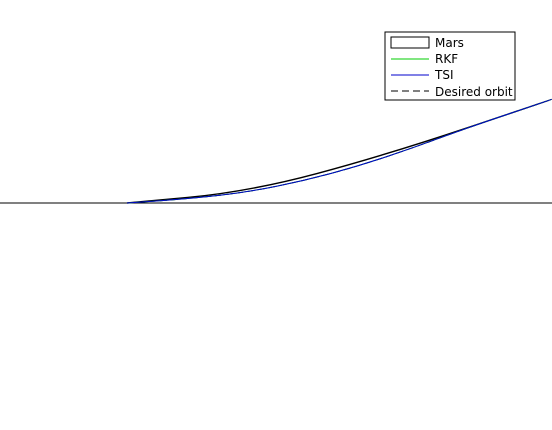 The width and height of the screenshot is (552, 430). What do you see at coordinates (424, 59) in the screenshot?
I see `legend-entry-rkf: RKF` at bounding box center [424, 59].